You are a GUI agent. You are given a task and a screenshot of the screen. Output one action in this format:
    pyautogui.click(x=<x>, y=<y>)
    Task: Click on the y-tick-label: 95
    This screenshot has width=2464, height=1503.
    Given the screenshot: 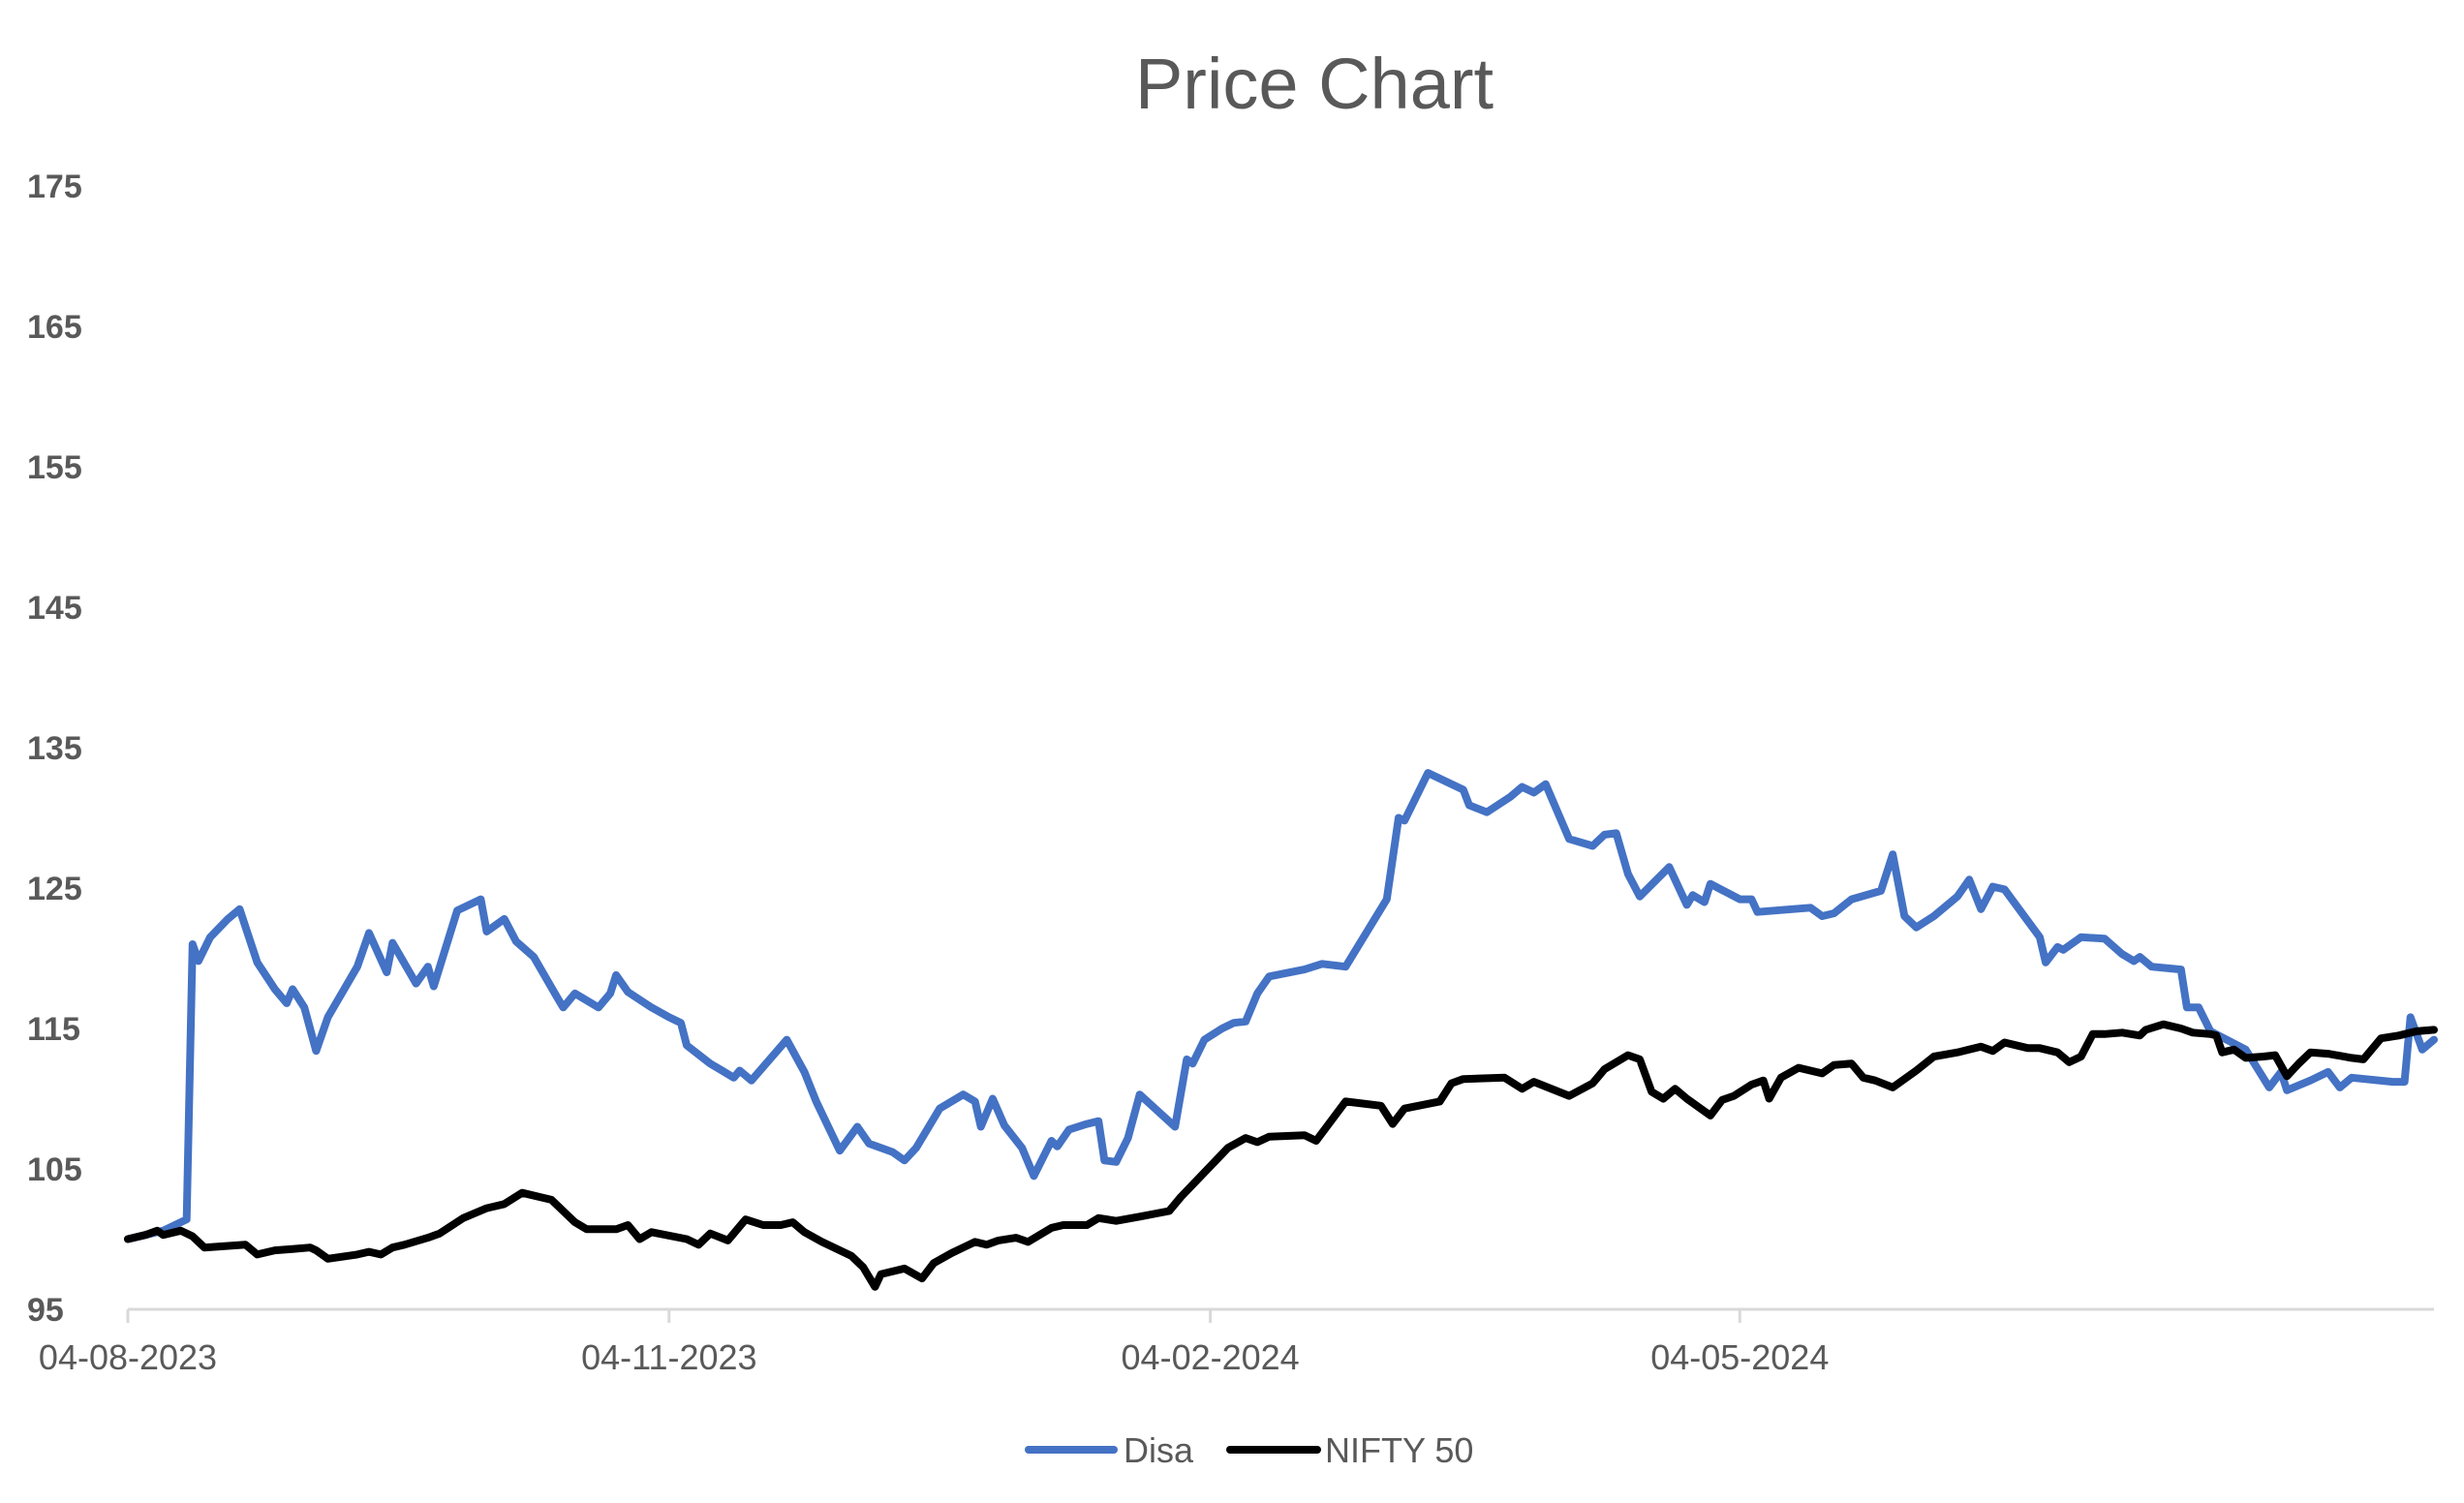 What is the action you would take?
    pyautogui.click(x=46, y=1310)
    